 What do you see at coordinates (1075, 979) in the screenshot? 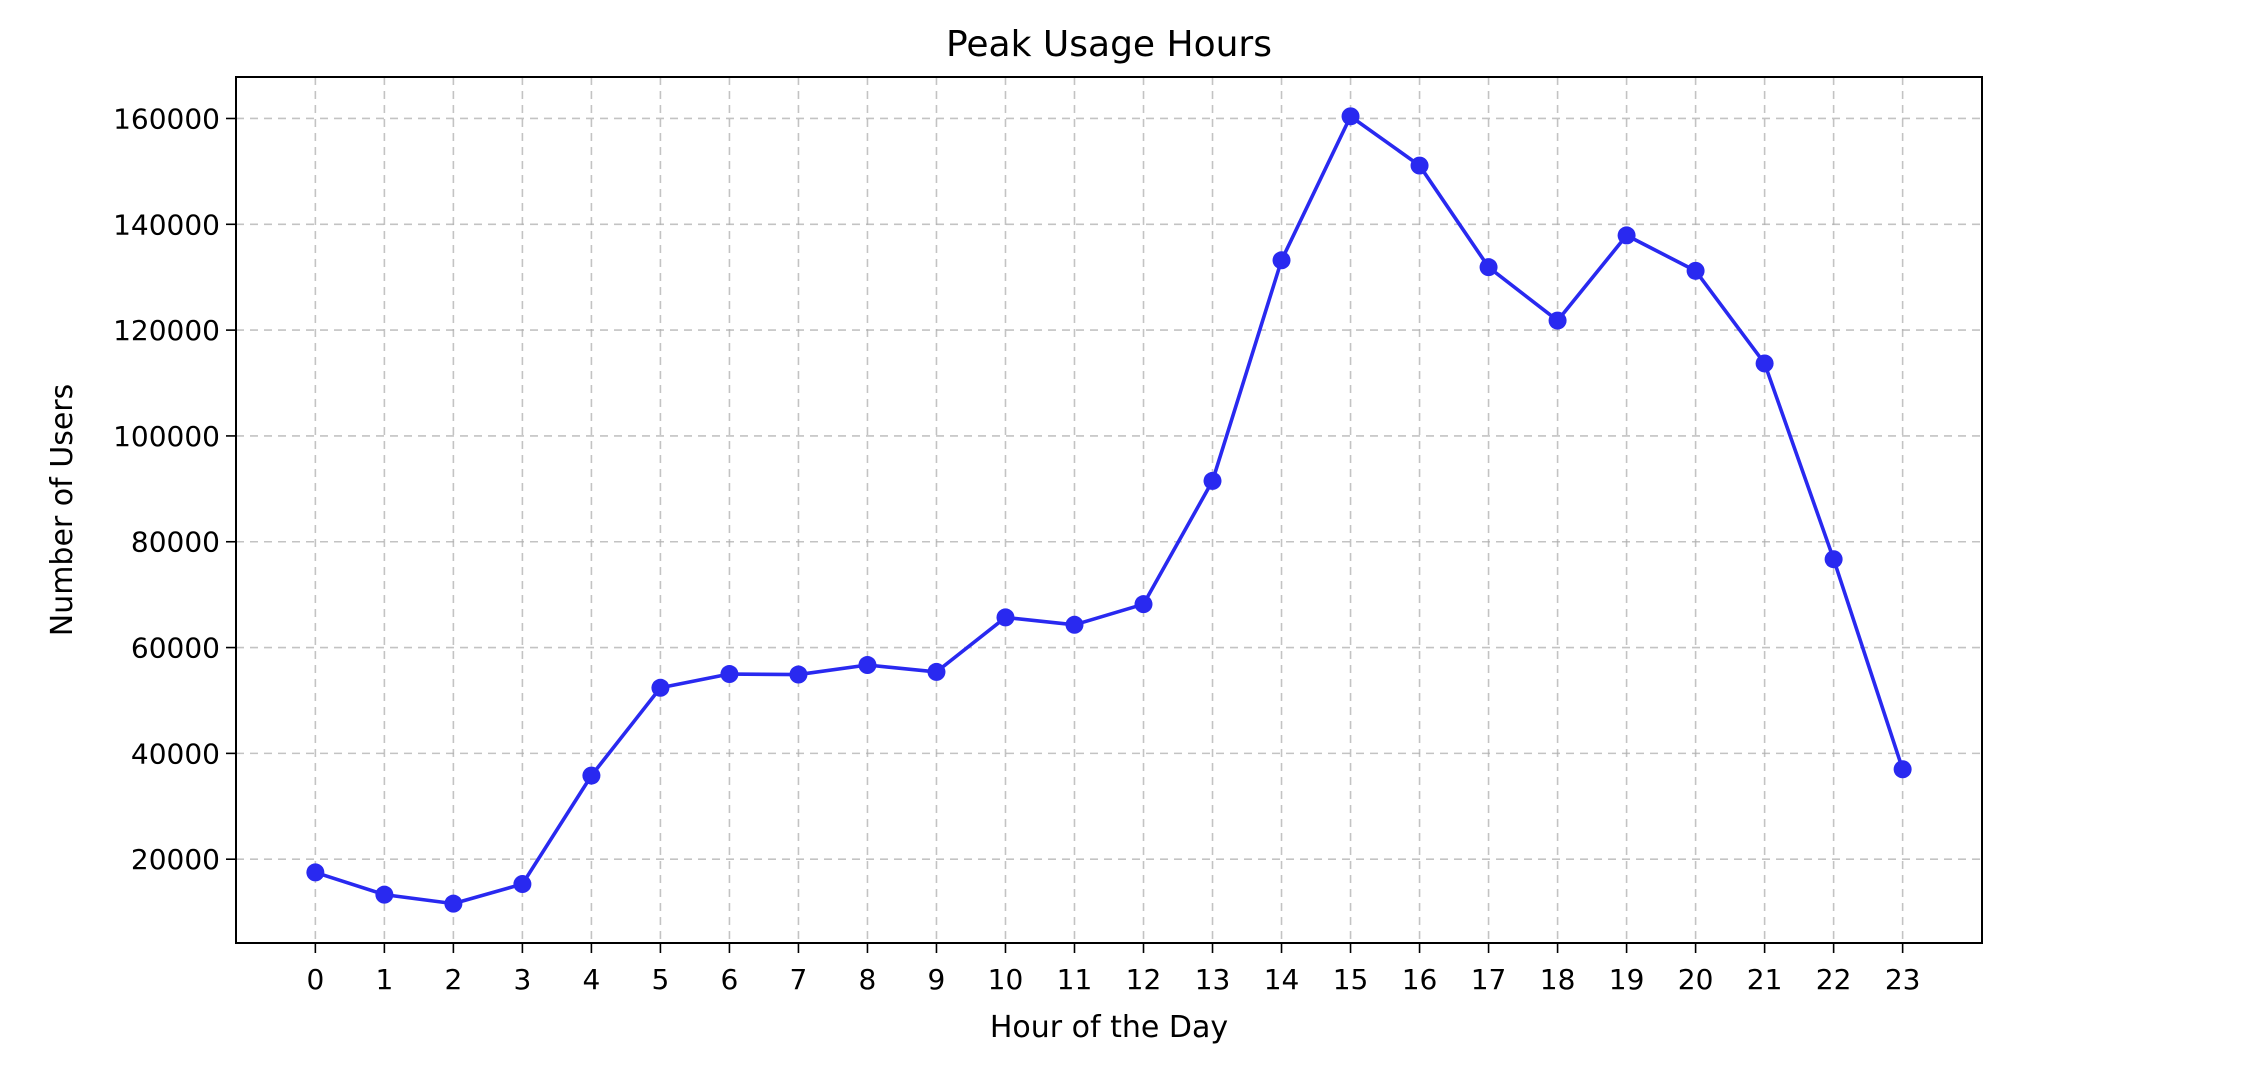
I see `x-tick-label: 11` at bounding box center [1075, 979].